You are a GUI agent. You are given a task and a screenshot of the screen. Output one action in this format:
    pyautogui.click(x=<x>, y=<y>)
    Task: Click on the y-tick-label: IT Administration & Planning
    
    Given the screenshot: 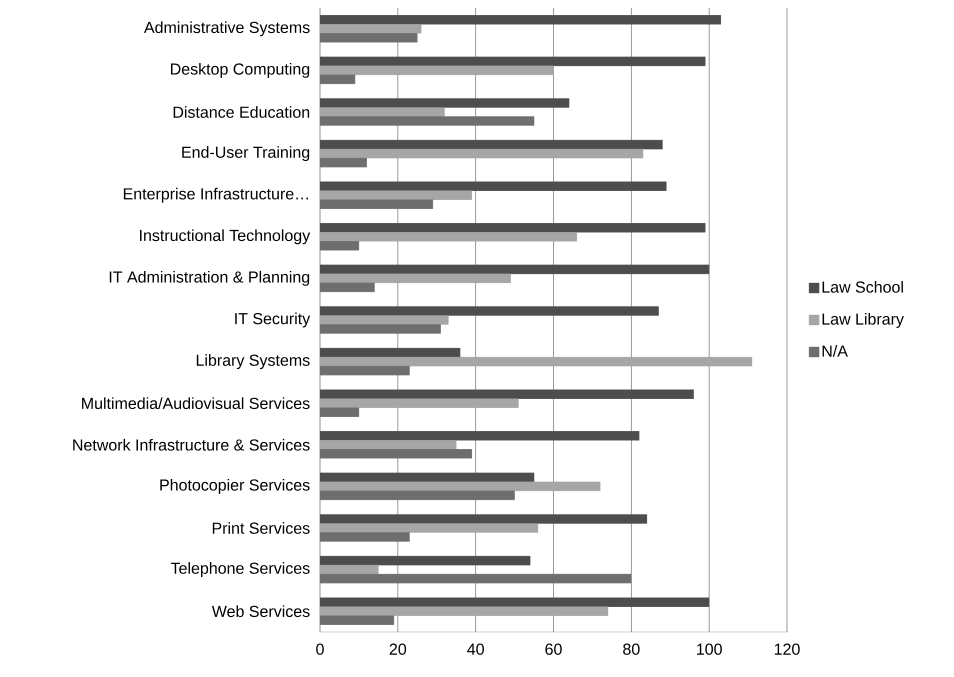 What is the action you would take?
    pyautogui.click(x=210, y=278)
    